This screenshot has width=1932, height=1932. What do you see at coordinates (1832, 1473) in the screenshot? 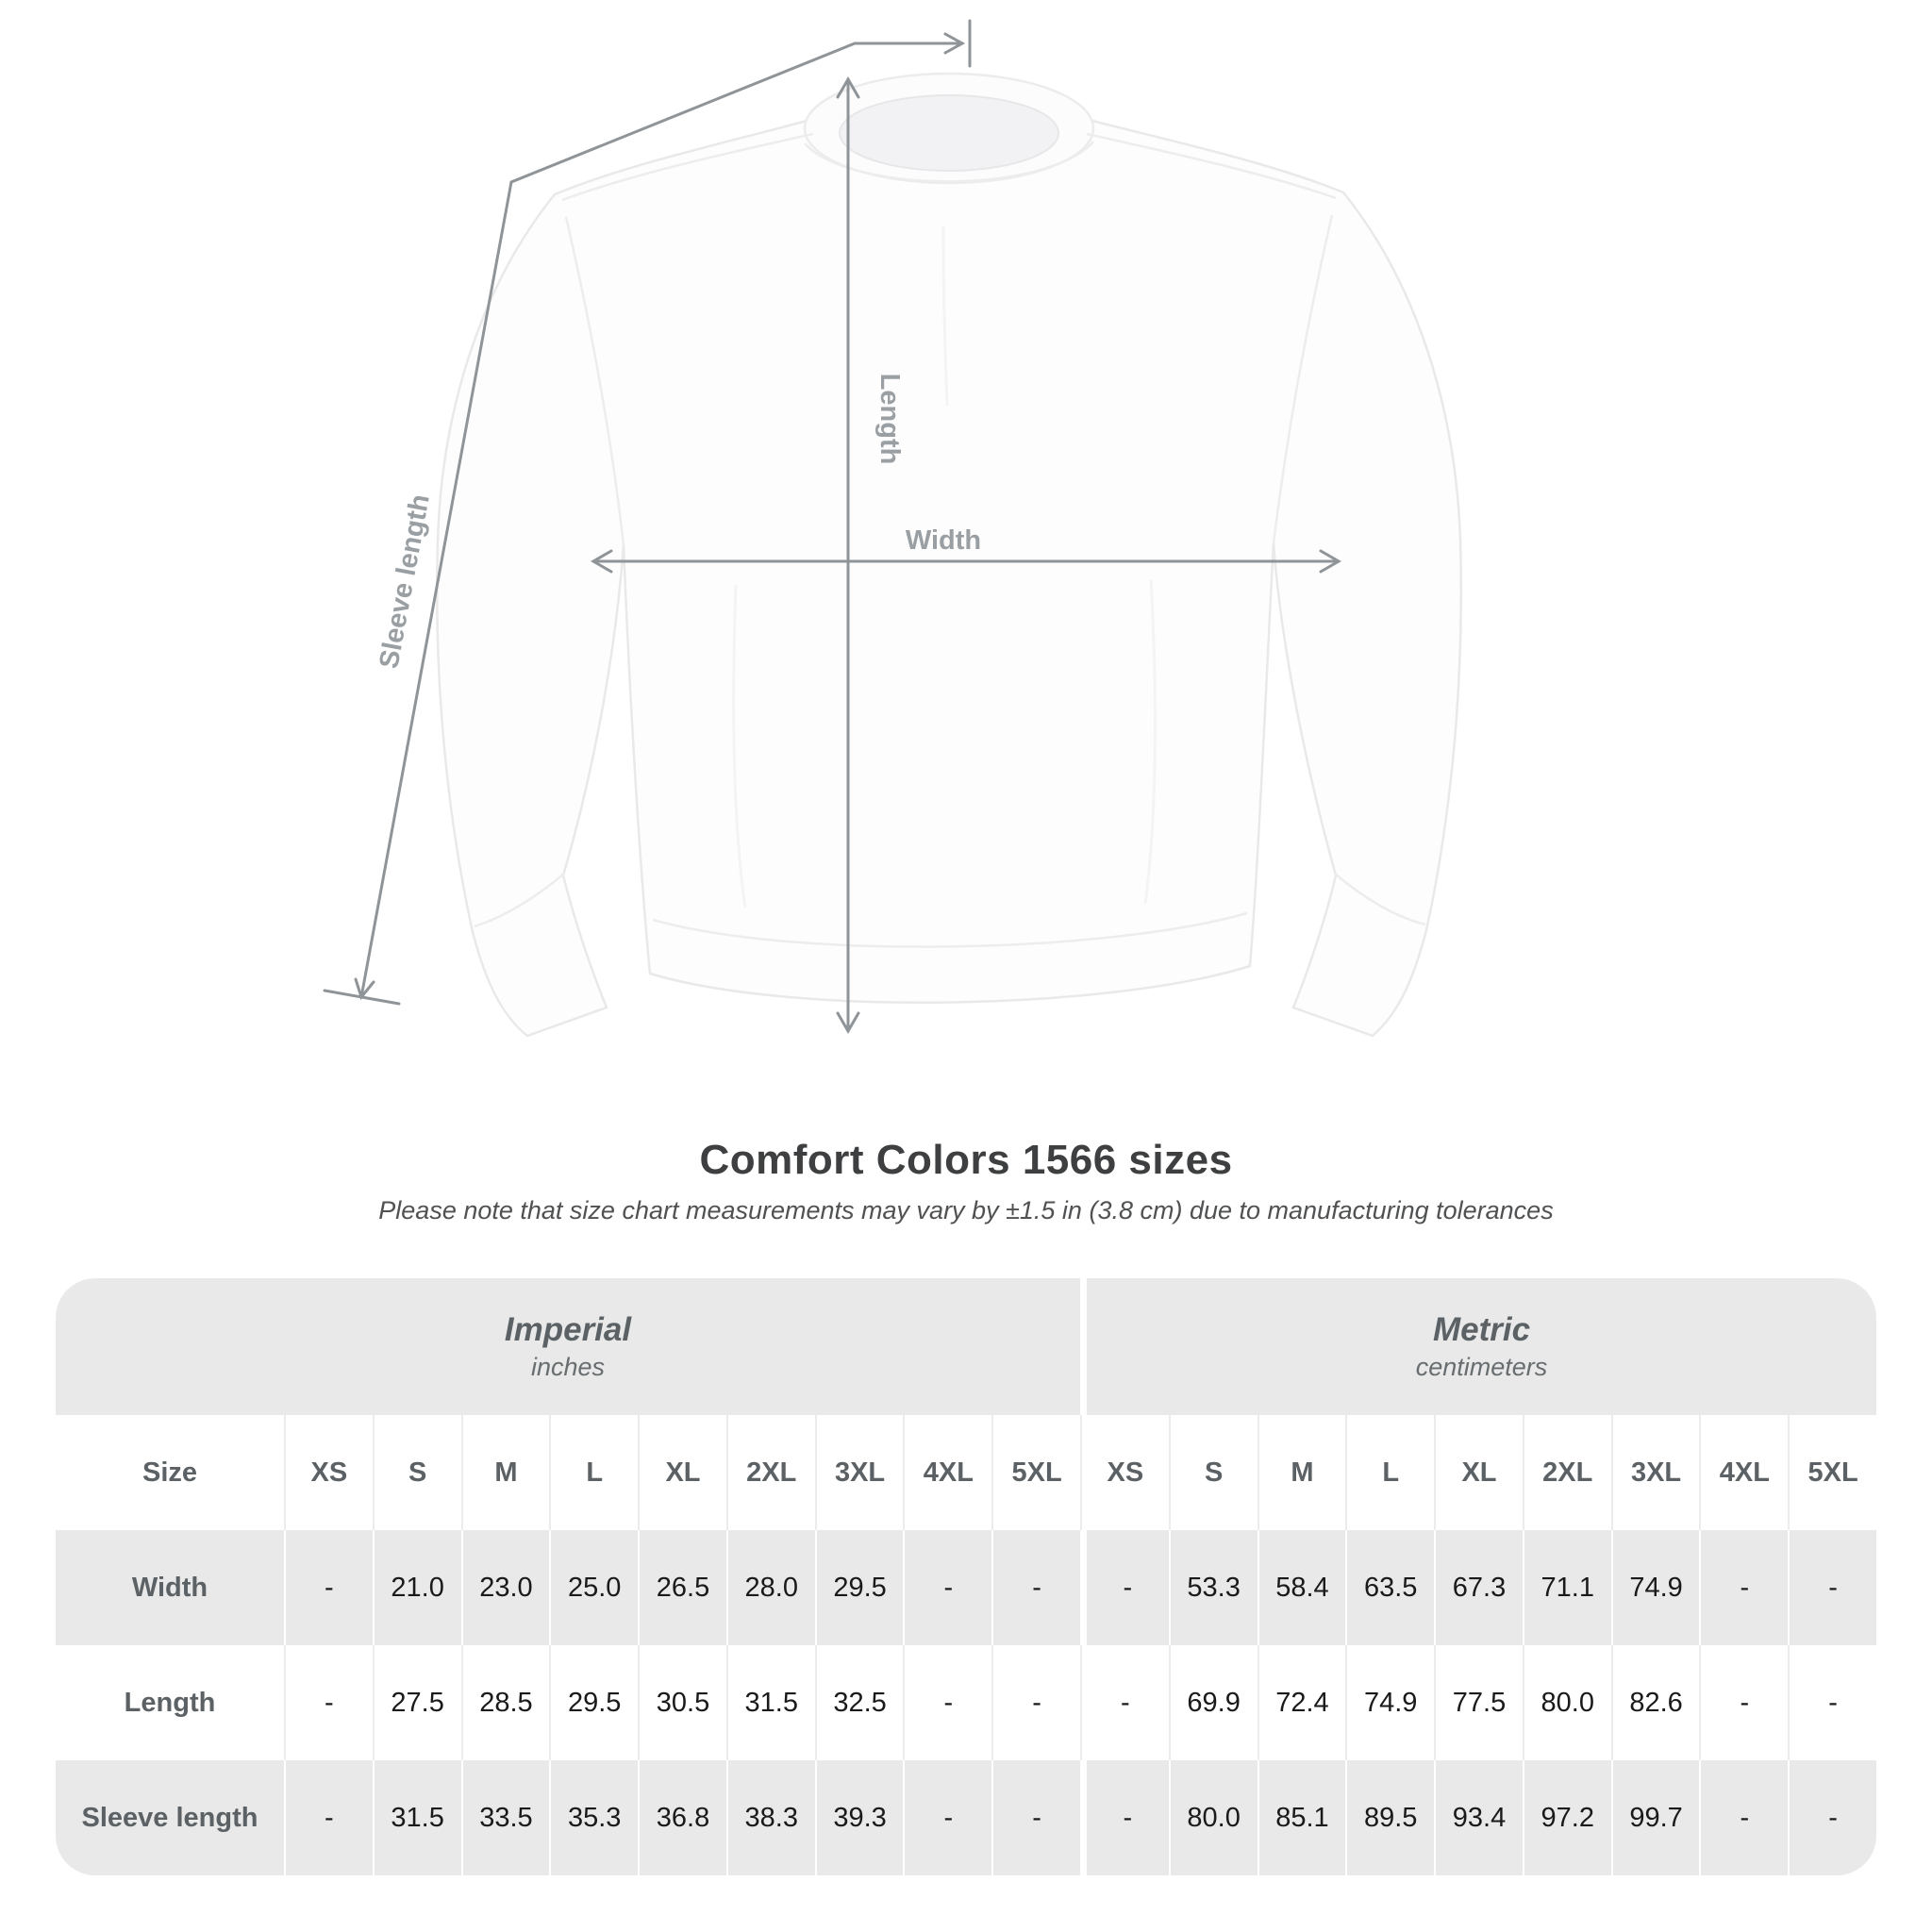
I see `size-header-5xl-metric: 5XL` at bounding box center [1832, 1473].